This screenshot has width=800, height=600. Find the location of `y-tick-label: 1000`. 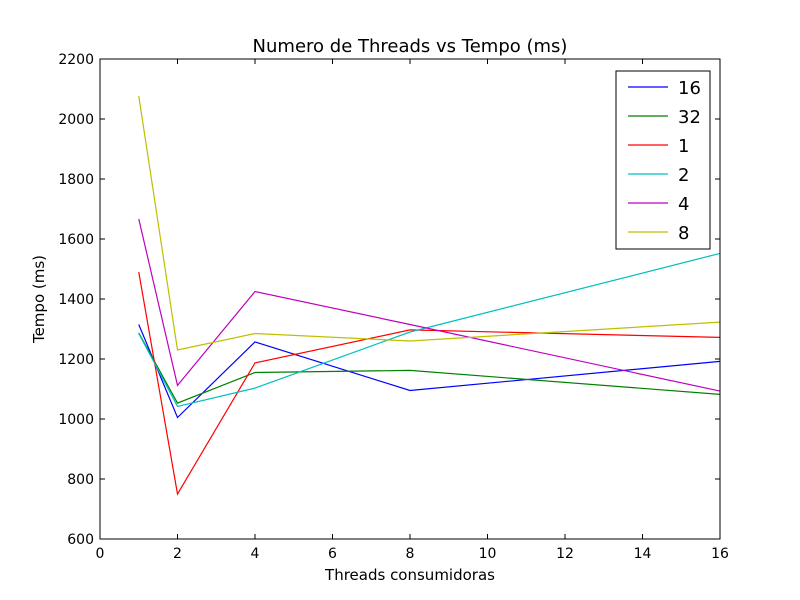

y-tick-label: 1000 is located at coordinates (76, 420).